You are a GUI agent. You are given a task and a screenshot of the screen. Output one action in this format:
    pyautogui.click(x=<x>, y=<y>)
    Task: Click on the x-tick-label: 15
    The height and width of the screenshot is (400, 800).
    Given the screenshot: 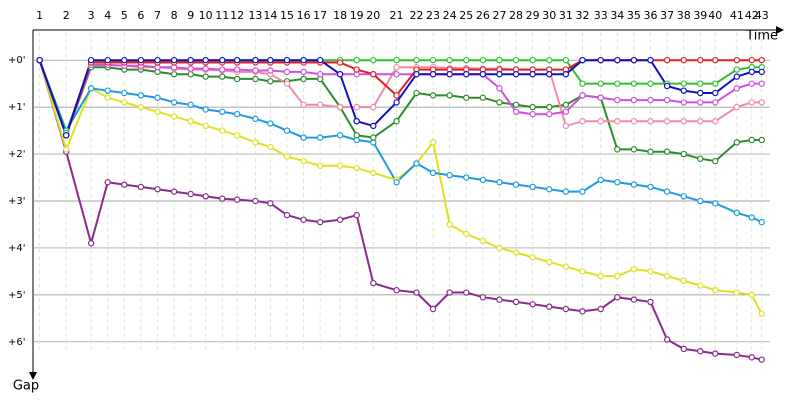 What is the action you would take?
    pyautogui.click(x=287, y=15)
    